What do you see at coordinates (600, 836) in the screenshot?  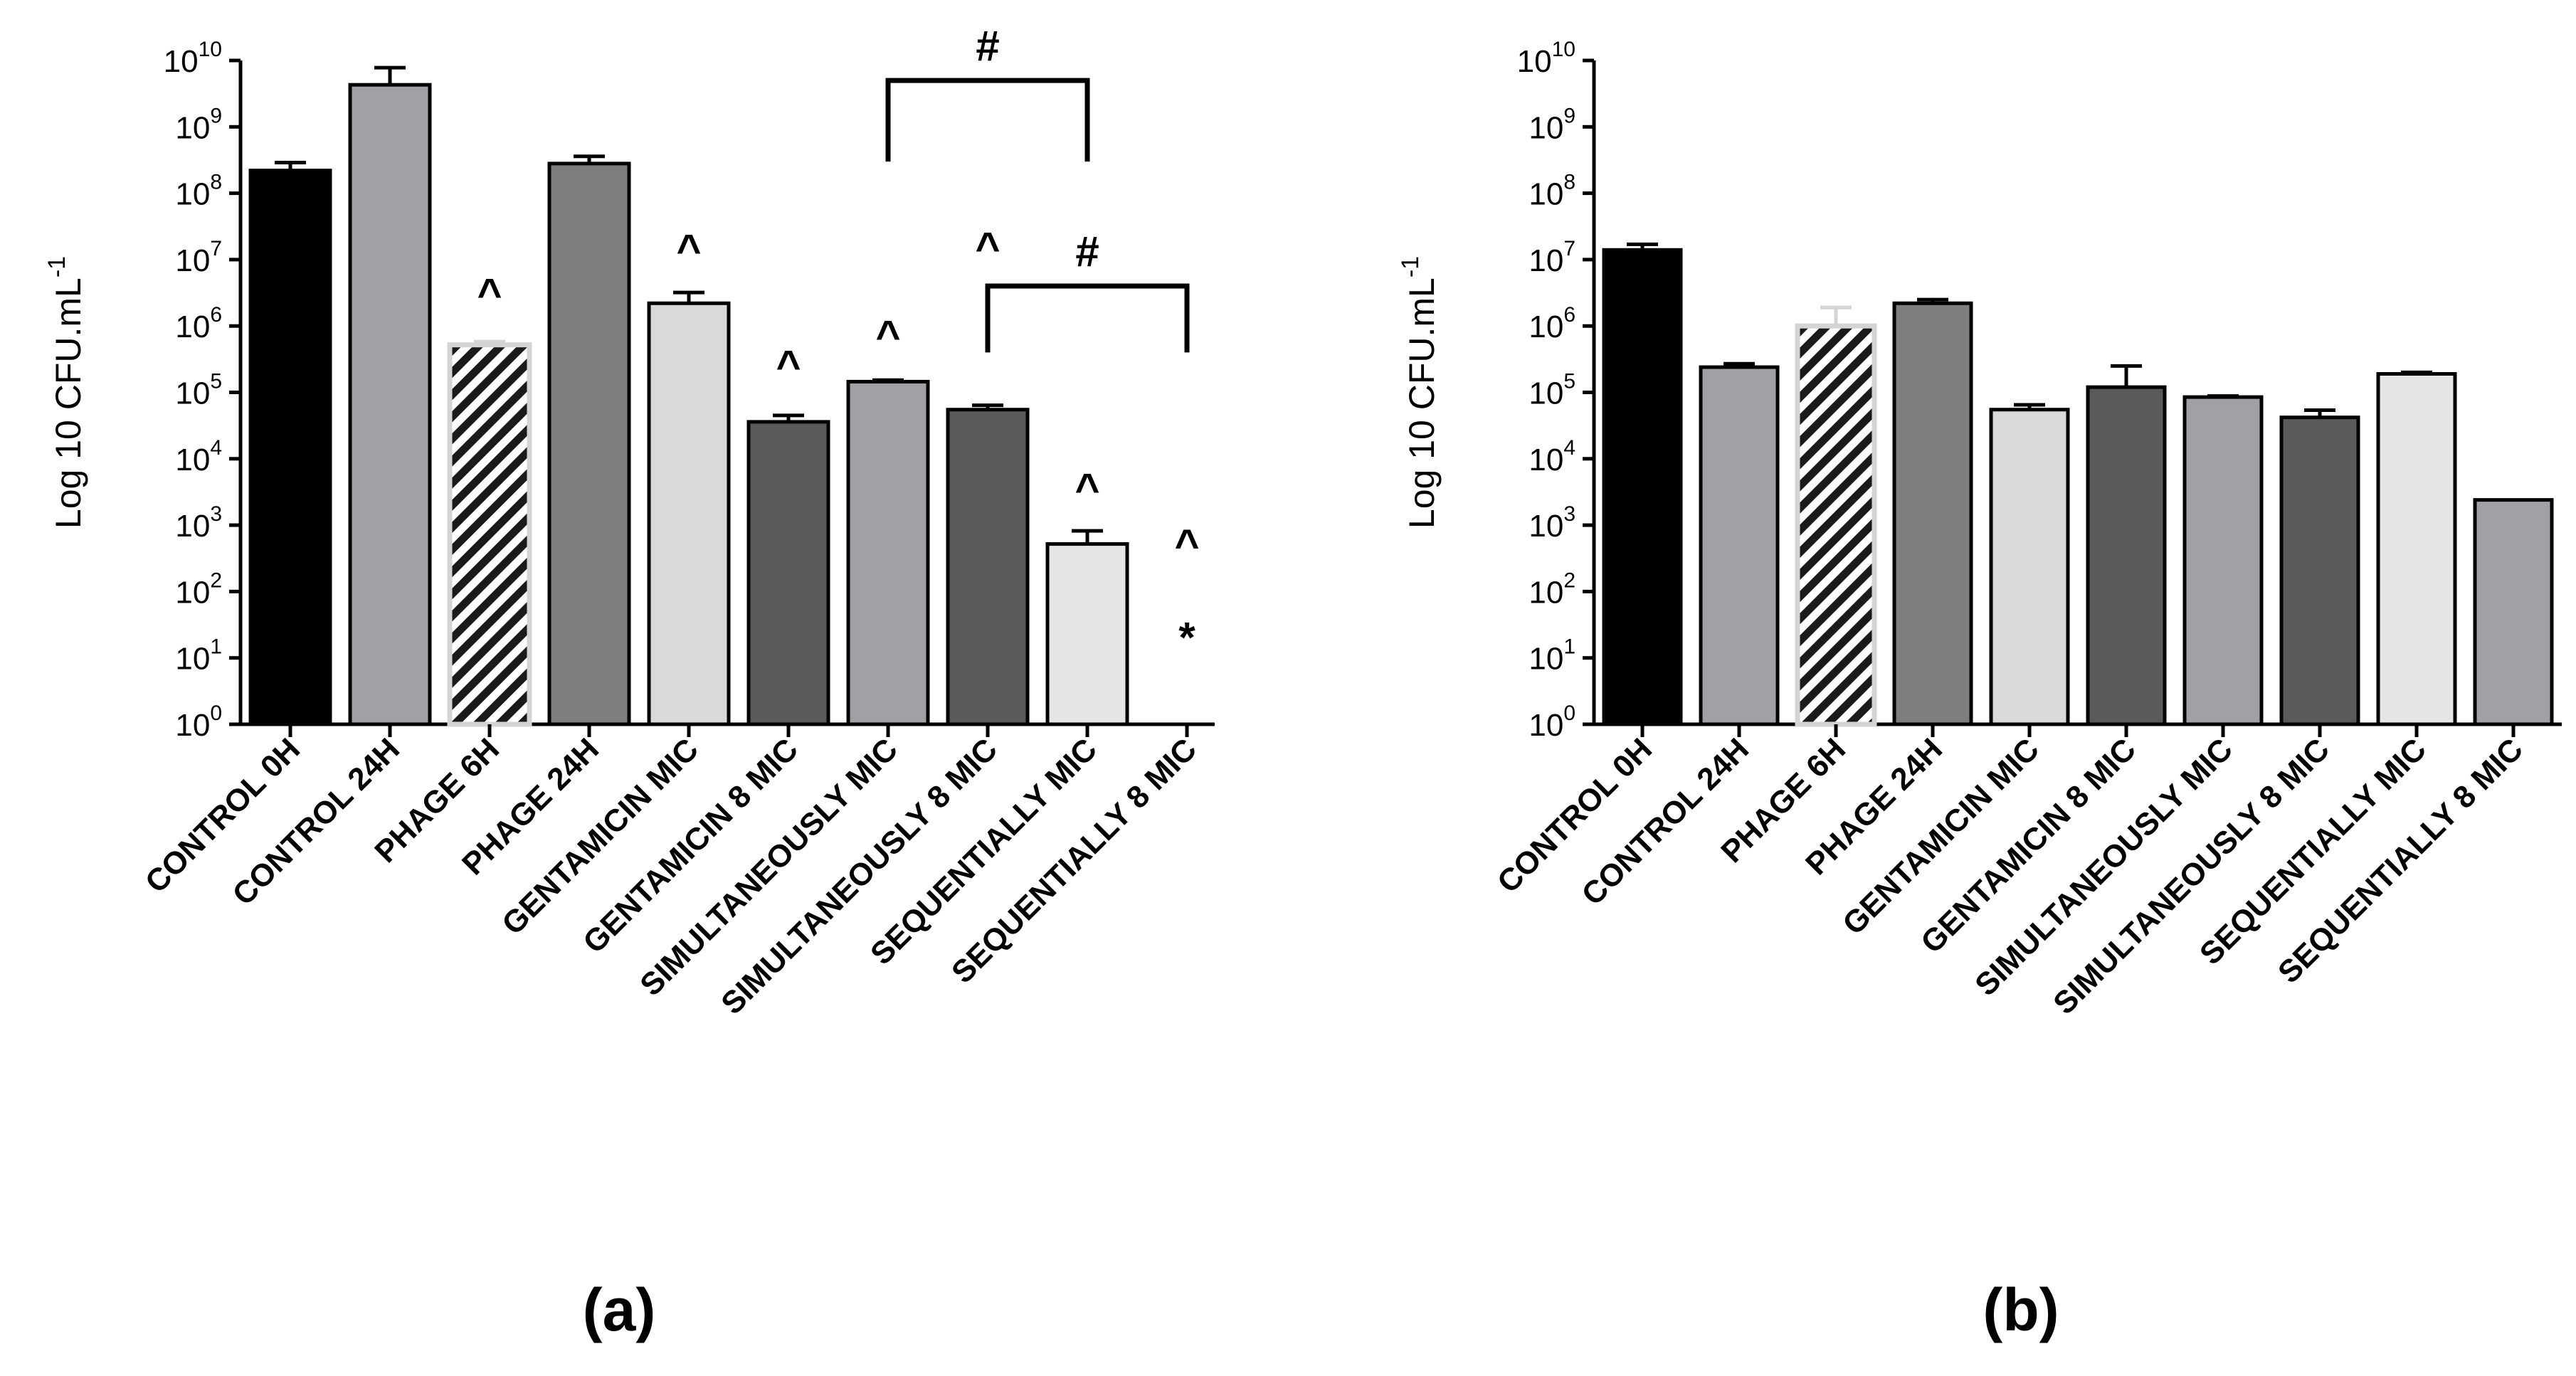 I see `category-label: GENTAMICIN MIC` at bounding box center [600, 836].